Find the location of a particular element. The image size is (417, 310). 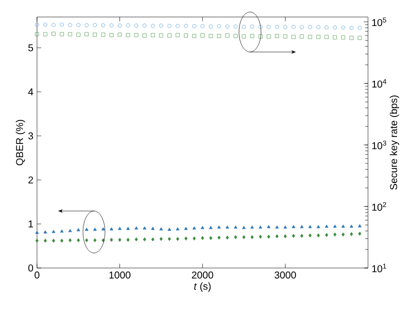

x-tick-label: 3000 is located at coordinates (285, 275).